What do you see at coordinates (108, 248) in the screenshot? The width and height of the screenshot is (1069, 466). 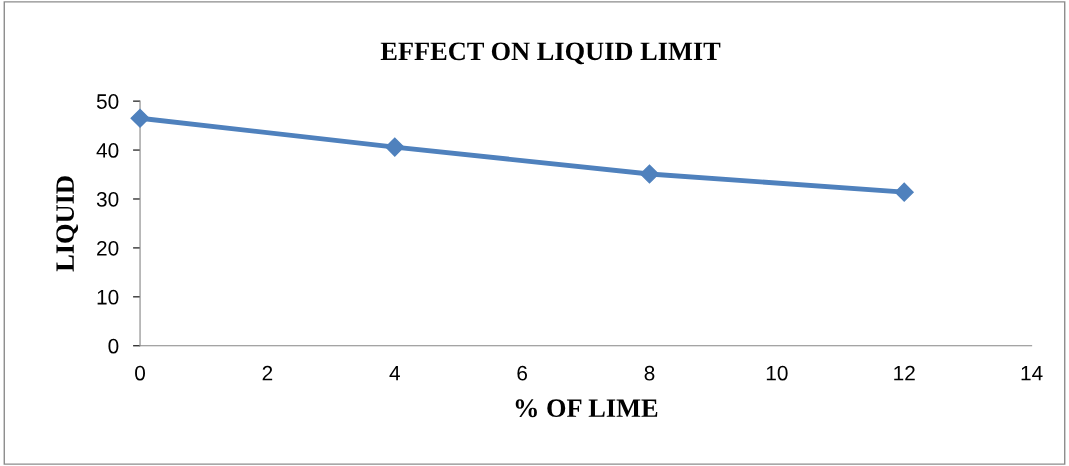 I see `y-tick-label: 20` at bounding box center [108, 248].